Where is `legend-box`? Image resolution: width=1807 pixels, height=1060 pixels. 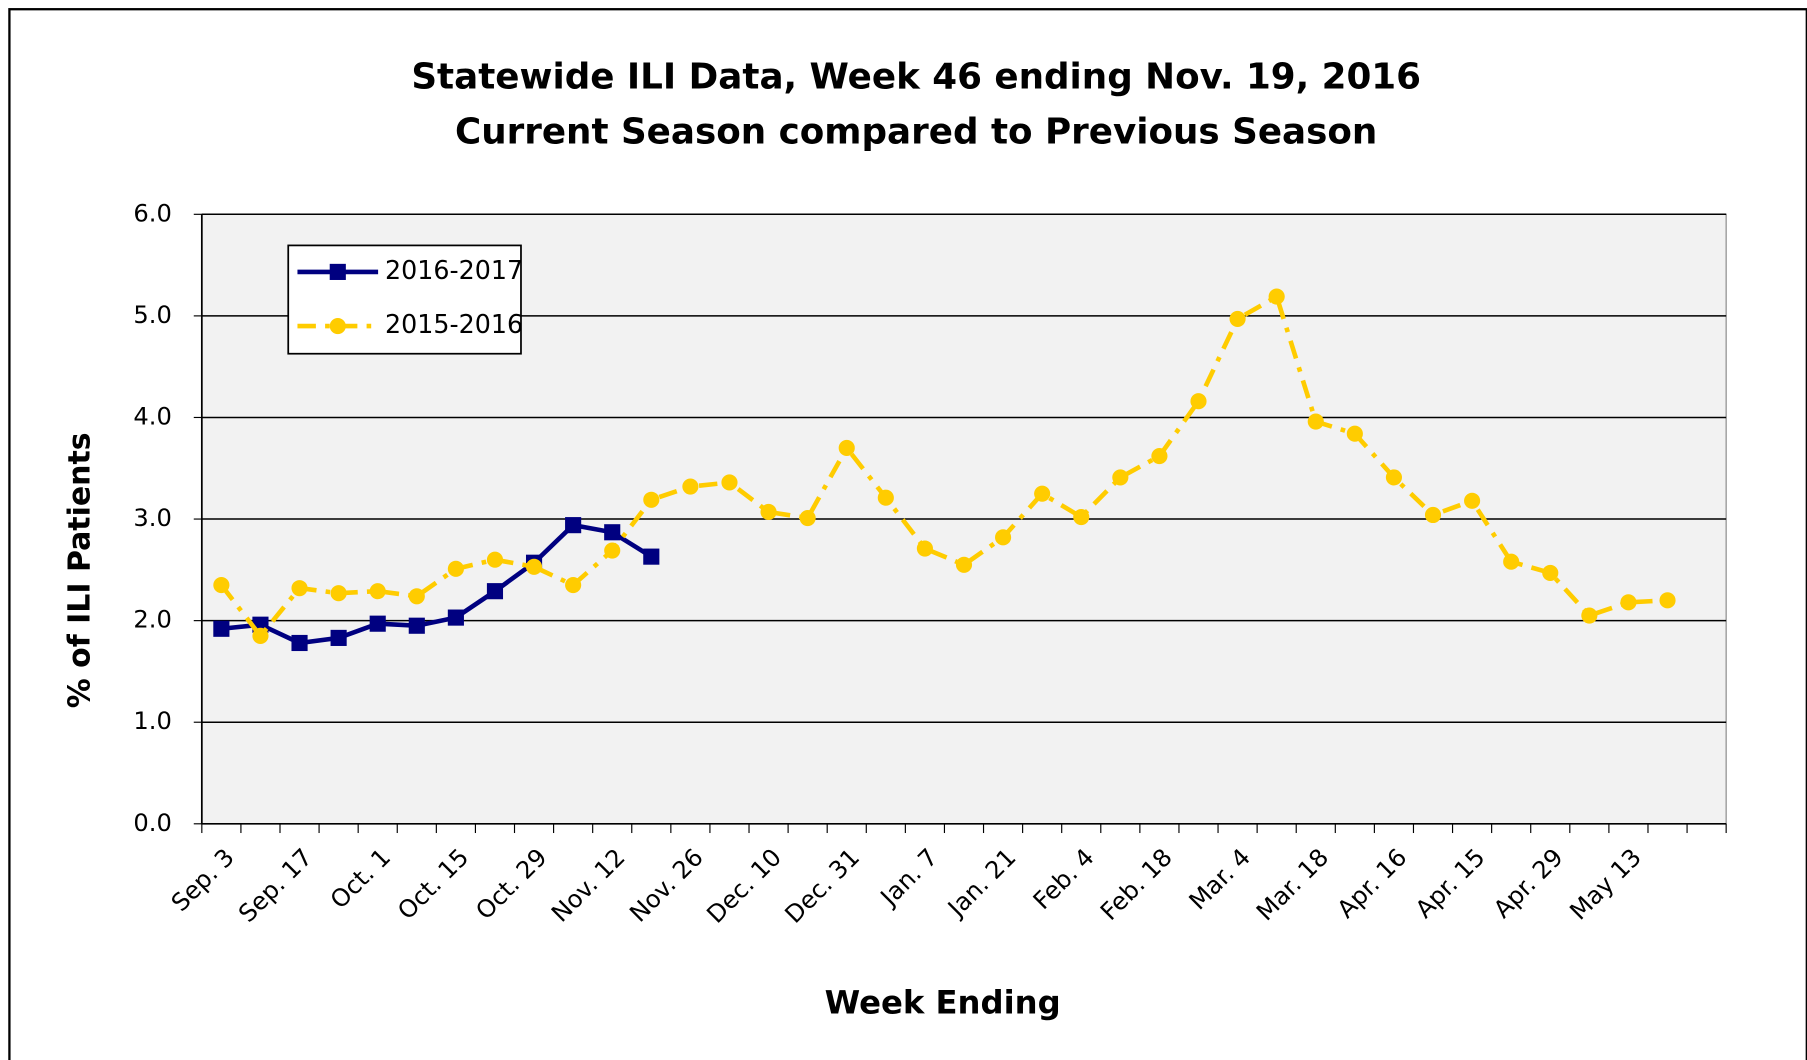 legend-box is located at coordinates (404, 299).